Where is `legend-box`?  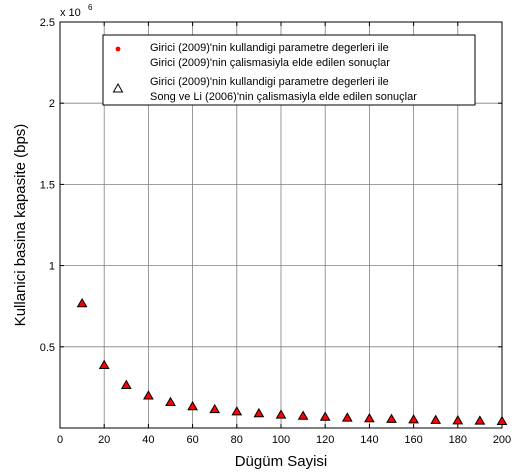
legend-box is located at coordinates (289, 70).